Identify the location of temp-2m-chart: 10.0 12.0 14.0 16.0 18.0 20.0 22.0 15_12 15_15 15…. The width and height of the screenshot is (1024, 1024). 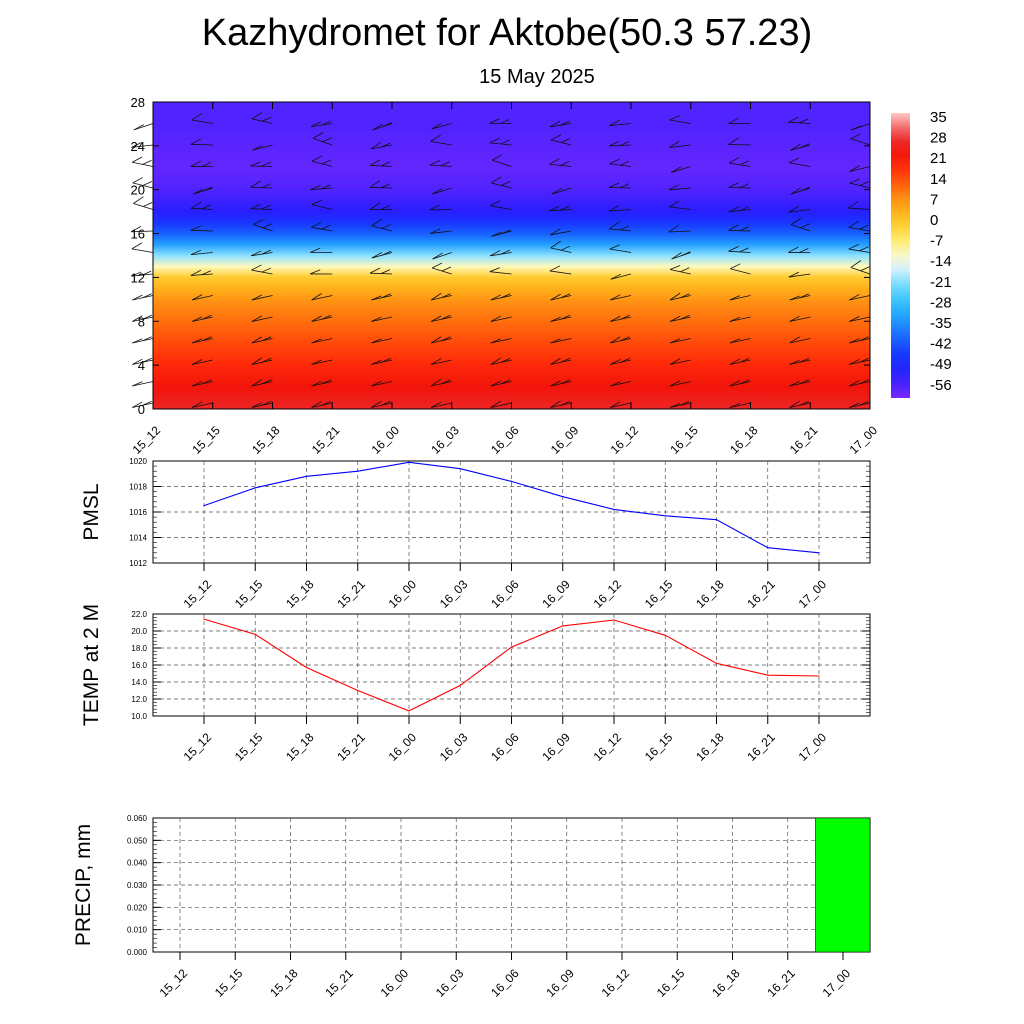
(475, 684).